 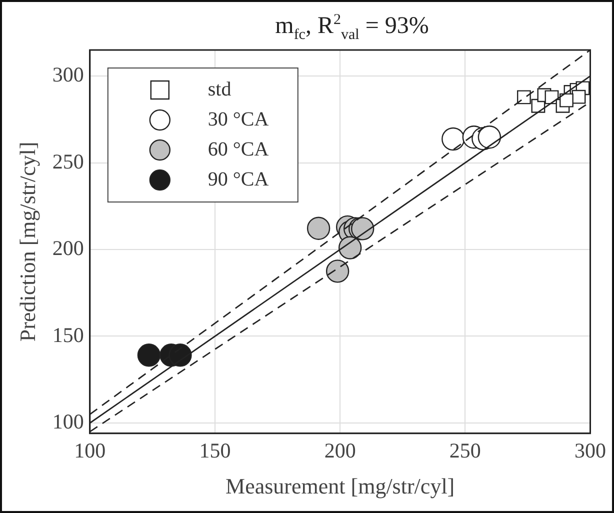 What do you see at coordinates (220, 89) in the screenshot?
I see `legend-label: std` at bounding box center [220, 89].